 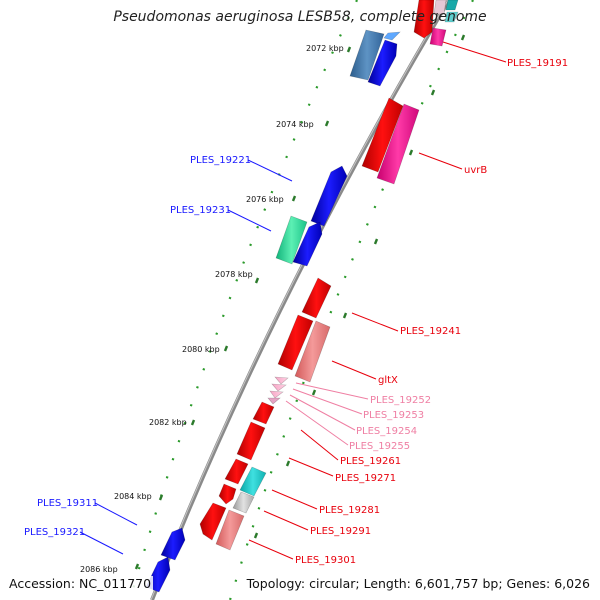 What do you see at coordinates (475, 170) in the screenshot?
I see `gene-label: uvrB` at bounding box center [475, 170].